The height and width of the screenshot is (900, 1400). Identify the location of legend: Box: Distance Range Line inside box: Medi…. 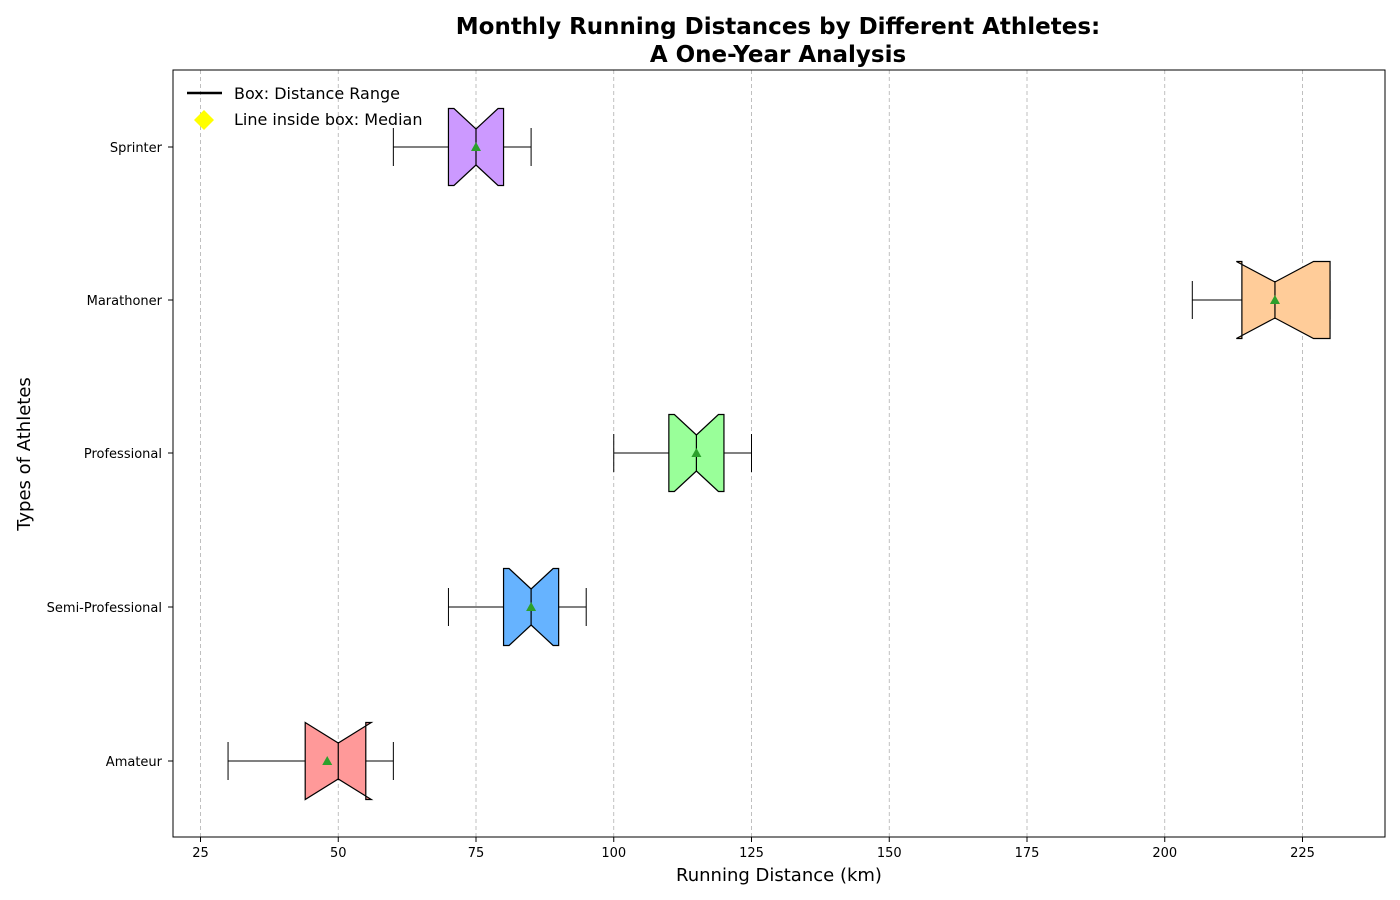
(304, 107).